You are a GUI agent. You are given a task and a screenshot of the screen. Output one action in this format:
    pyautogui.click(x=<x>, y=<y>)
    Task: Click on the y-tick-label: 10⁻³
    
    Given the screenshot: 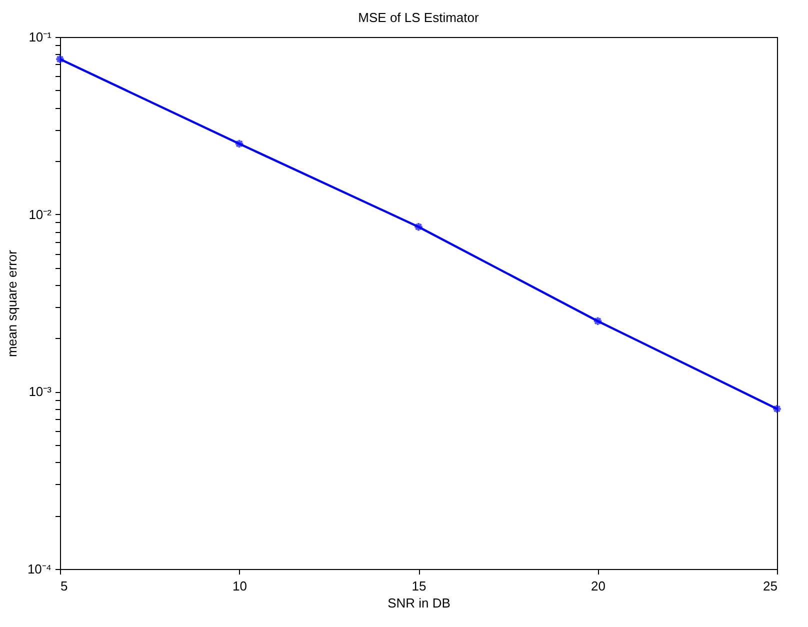 What is the action you would take?
    pyautogui.click(x=40, y=392)
    